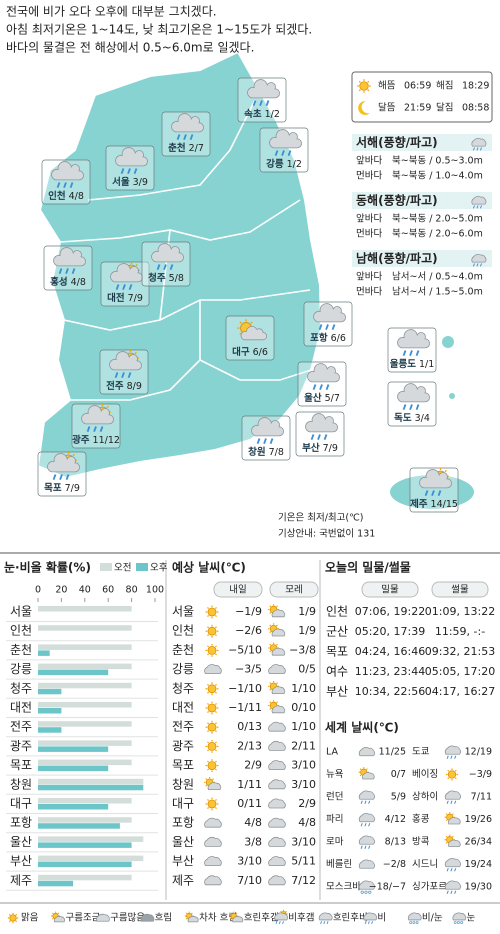 This screenshot has height=934, width=500. Describe the element at coordinates (390, 691) in the screenshot. I see `tide-high: 10:34, 22:56` at that location.